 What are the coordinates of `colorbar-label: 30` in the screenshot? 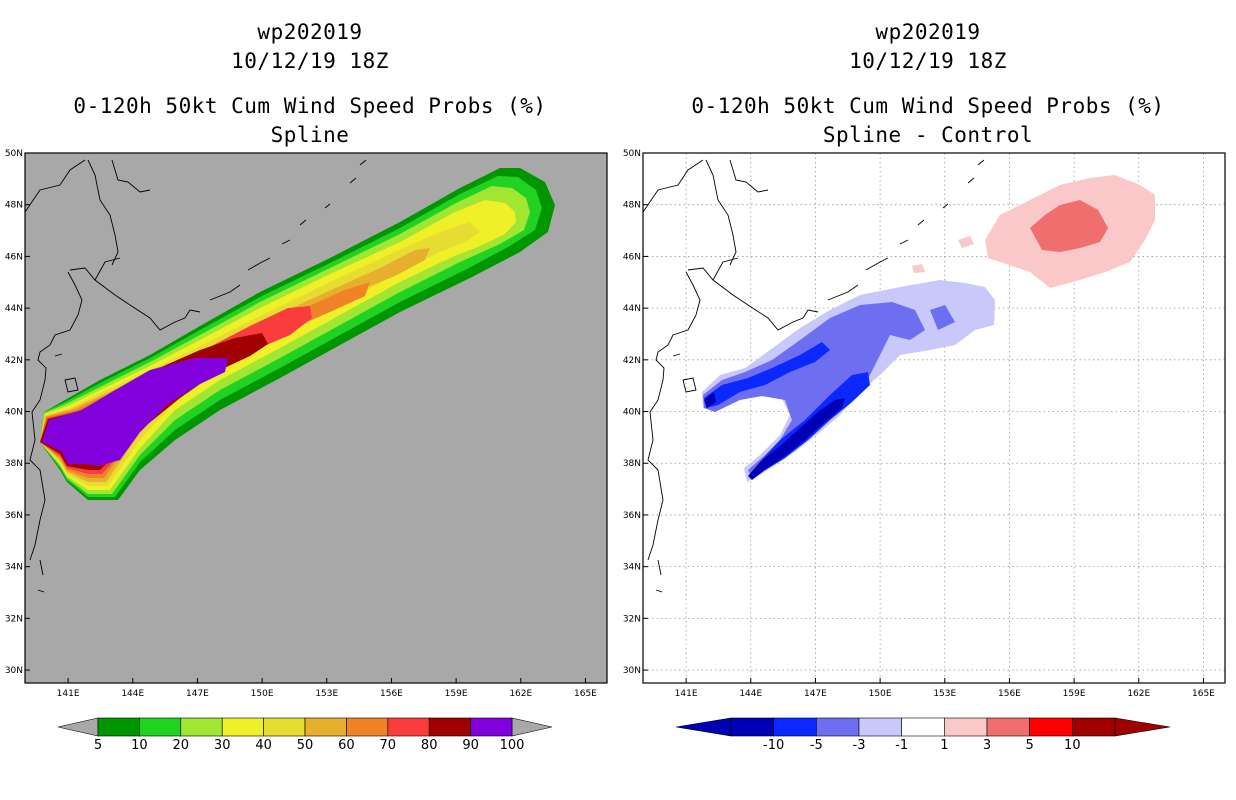 It's located at (222, 745).